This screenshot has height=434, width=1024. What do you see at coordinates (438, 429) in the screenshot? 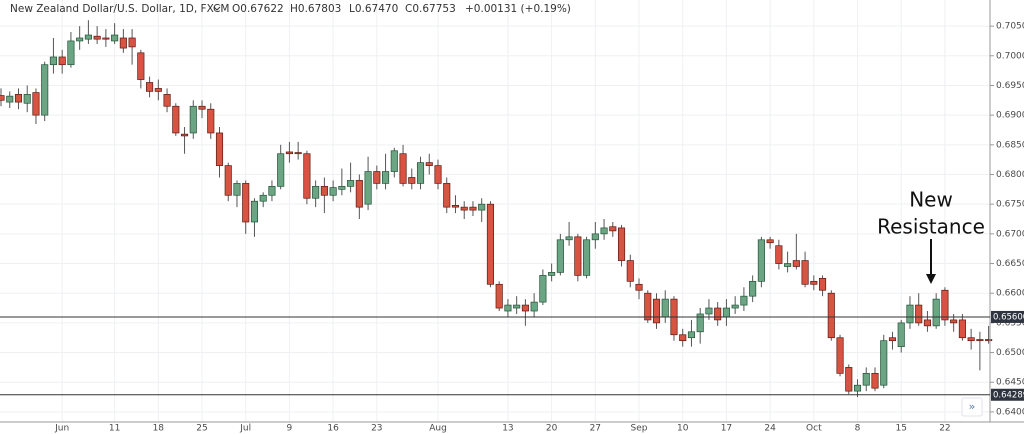
I see `x-tick-label: Aug` at bounding box center [438, 429].